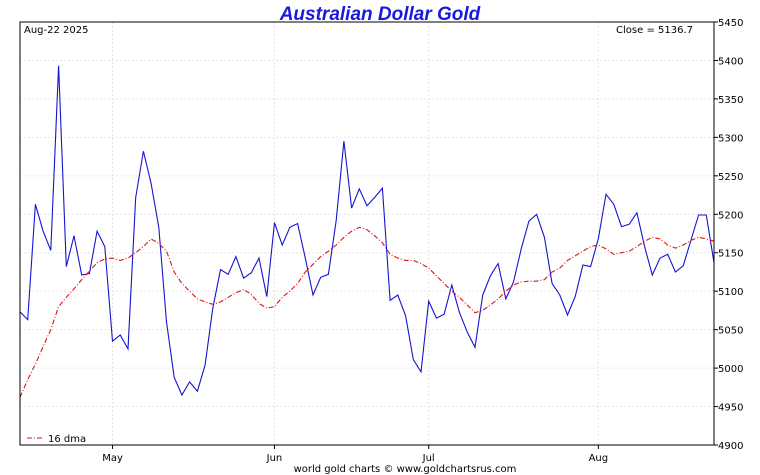  What do you see at coordinates (730, 292) in the screenshot?
I see `y-tick-label: 5100` at bounding box center [730, 292].